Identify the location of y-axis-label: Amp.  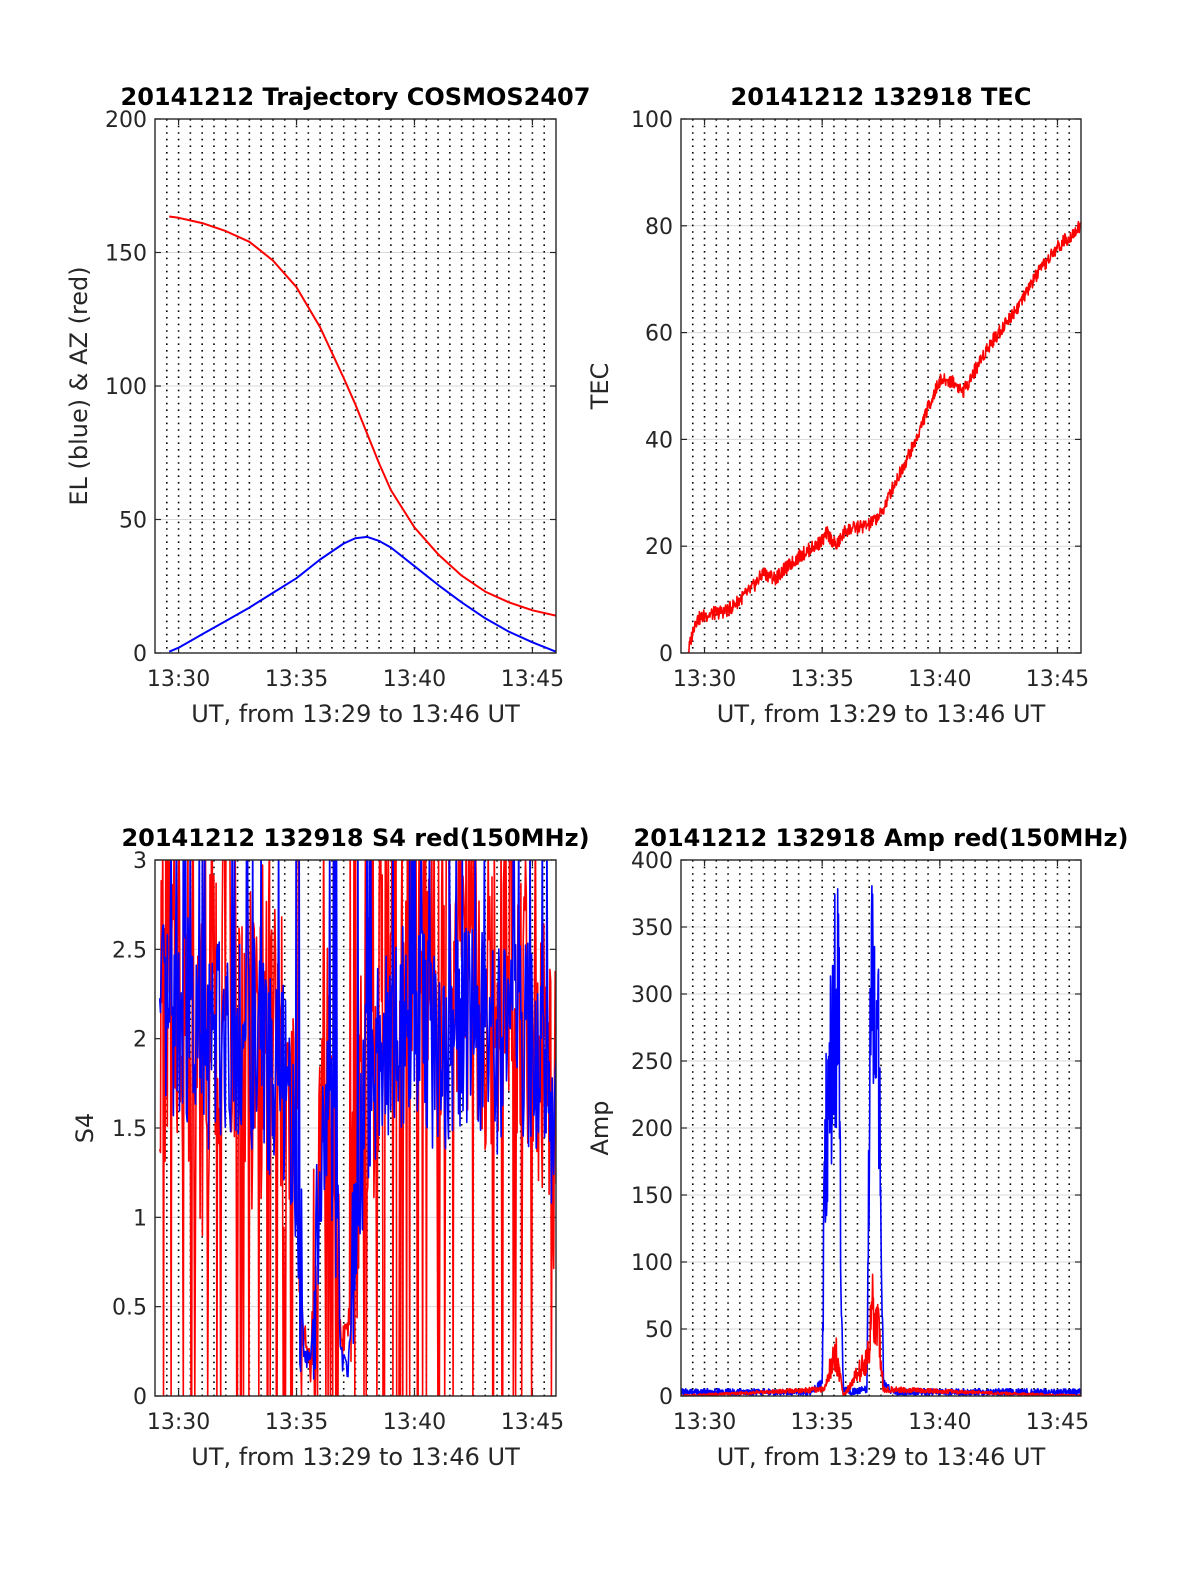
(600, 1127).